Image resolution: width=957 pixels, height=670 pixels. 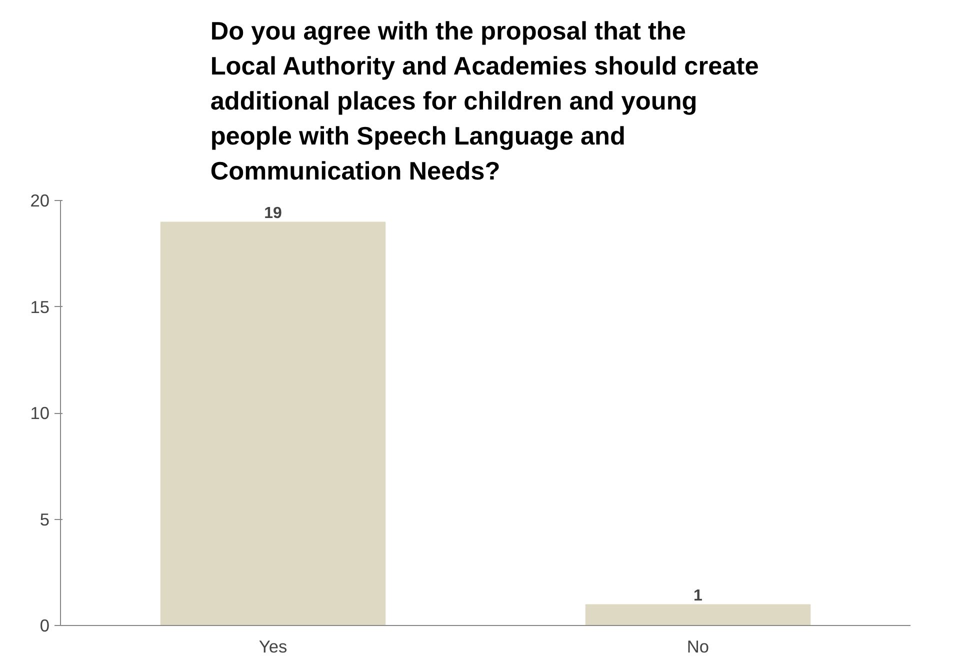 What do you see at coordinates (273, 646) in the screenshot?
I see `x-tick-label: Yes` at bounding box center [273, 646].